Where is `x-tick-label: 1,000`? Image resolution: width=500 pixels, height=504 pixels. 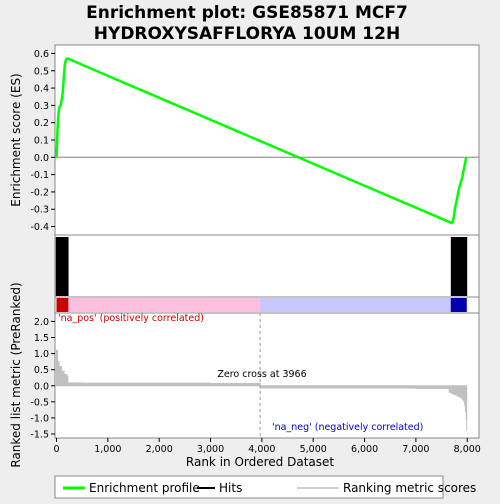 x-tick-label: 1,000 is located at coordinates (107, 449).